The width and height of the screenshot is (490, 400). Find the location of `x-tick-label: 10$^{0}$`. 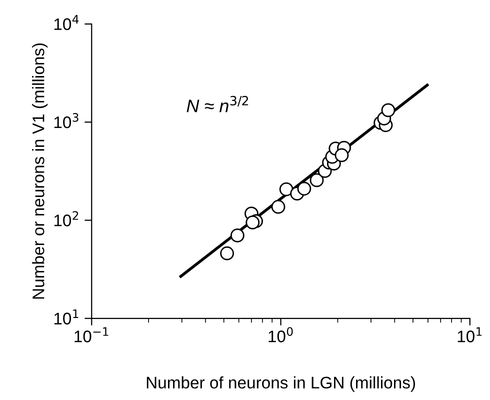

x-tick-label: 10$^{0}$ is located at coordinates (280, 334).